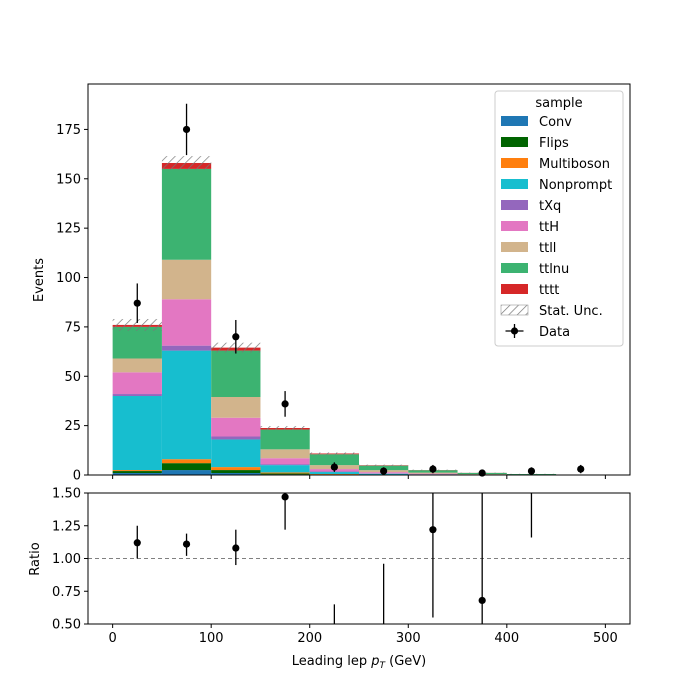  I want to click on legend-swatch-tth, so click(514, 226).